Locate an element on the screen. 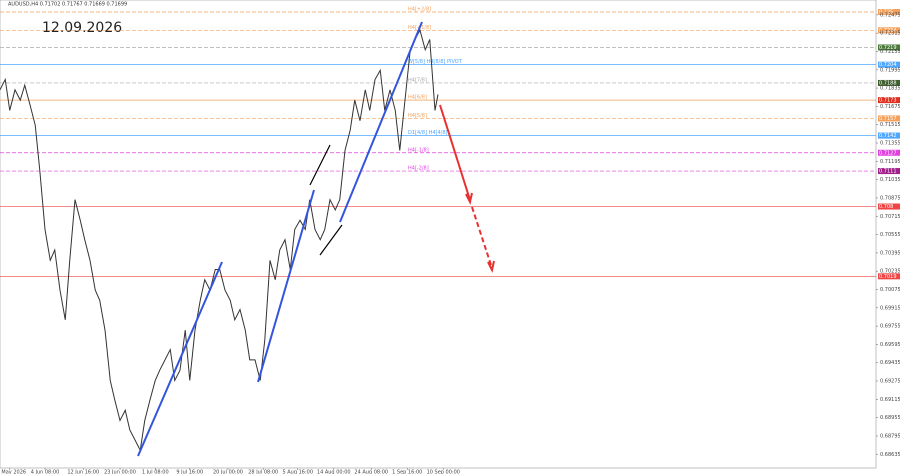 This screenshot has height=474, width=900. y-tick-label: 0.70555 is located at coordinates (890, 235).